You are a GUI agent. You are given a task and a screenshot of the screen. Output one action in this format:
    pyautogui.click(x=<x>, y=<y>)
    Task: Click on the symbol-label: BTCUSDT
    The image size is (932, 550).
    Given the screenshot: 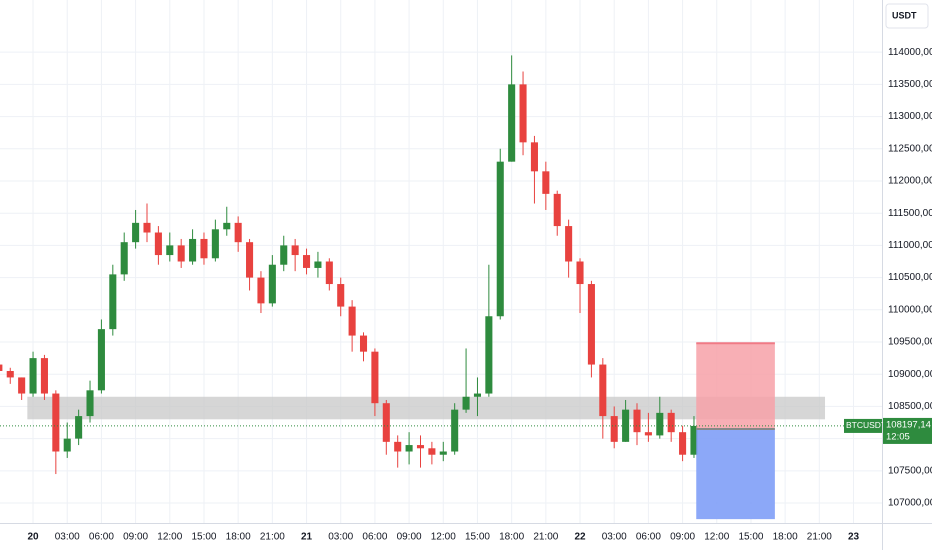 What is the action you would take?
    pyautogui.click(x=866, y=425)
    